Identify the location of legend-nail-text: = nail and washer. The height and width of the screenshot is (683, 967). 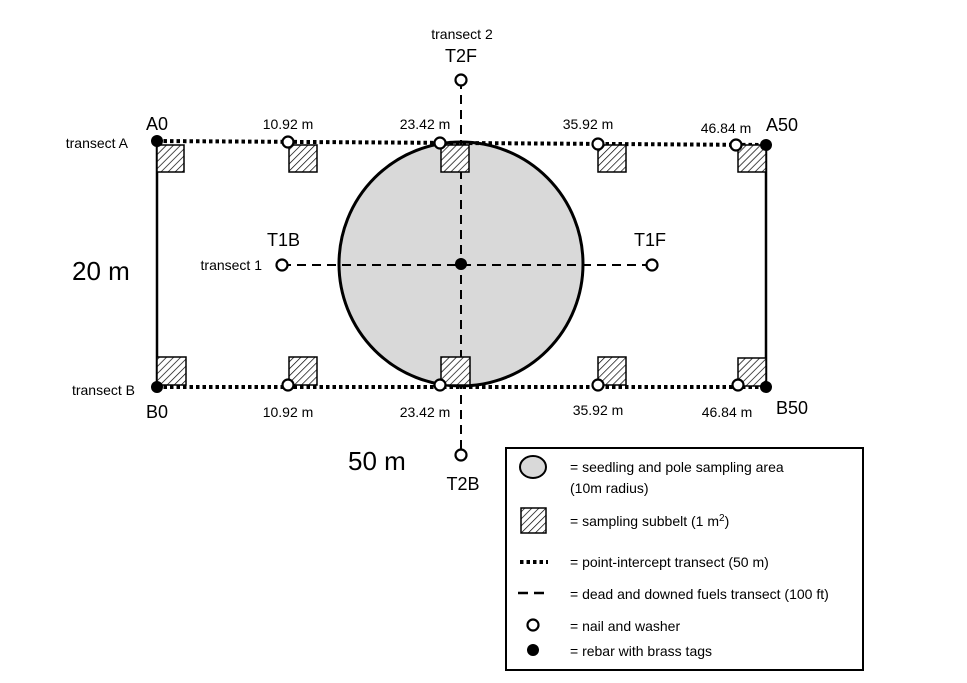
(625, 626).